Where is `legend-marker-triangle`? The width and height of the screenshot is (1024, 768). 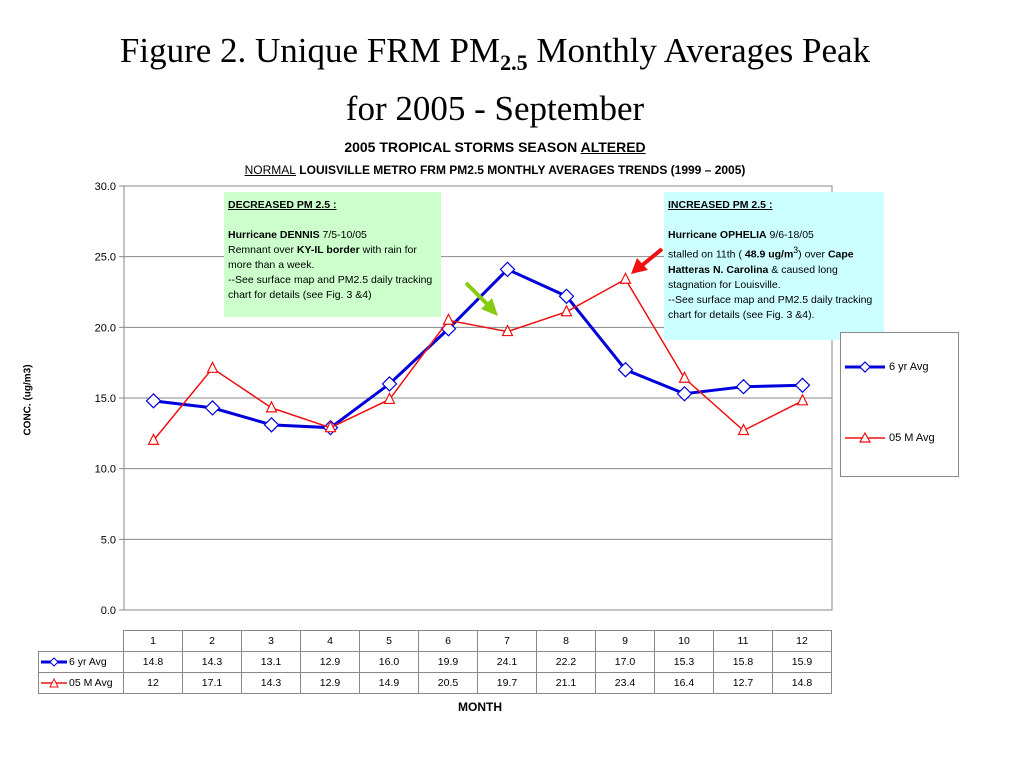
legend-marker-triangle is located at coordinates (865, 437).